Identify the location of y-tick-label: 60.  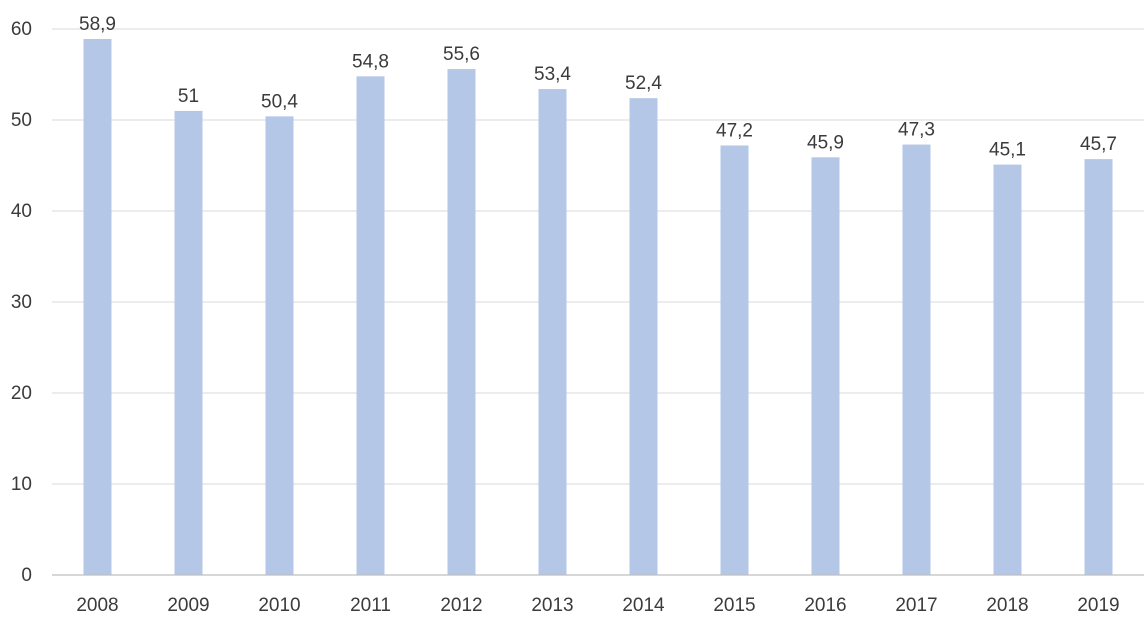
(21, 29).